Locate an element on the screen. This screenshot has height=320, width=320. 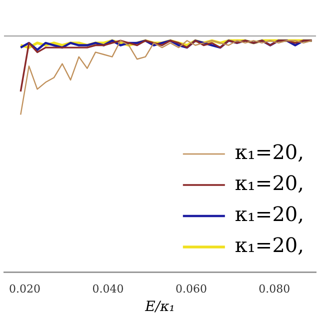
x-tick-label: 0.040 is located at coordinates (108, 289).